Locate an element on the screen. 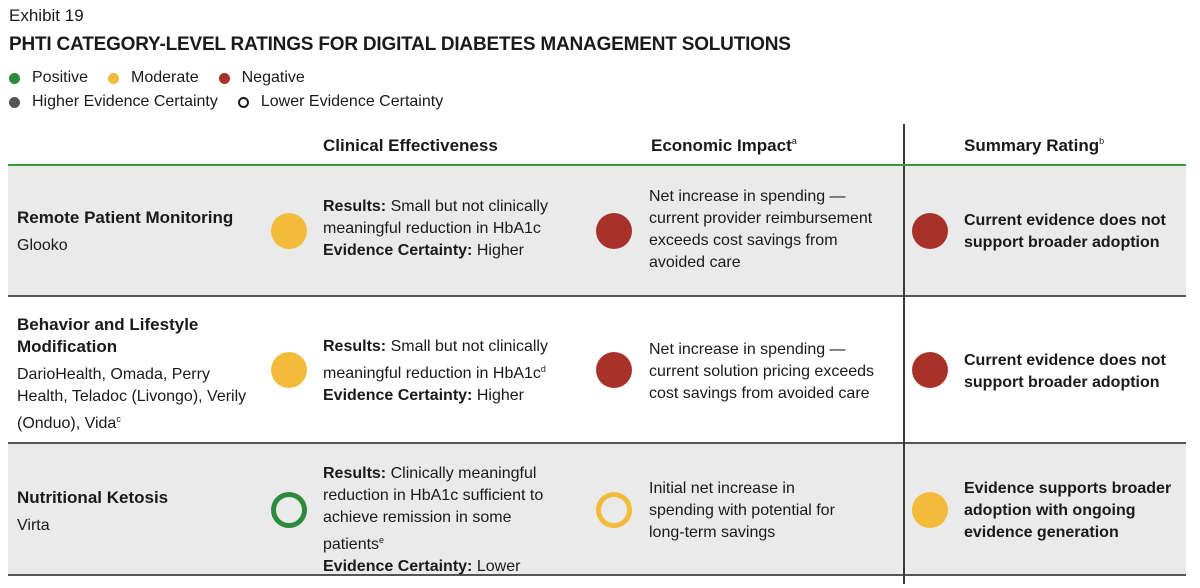 The image size is (1200, 588). legend-positive: Positive is located at coordinates (48, 78).